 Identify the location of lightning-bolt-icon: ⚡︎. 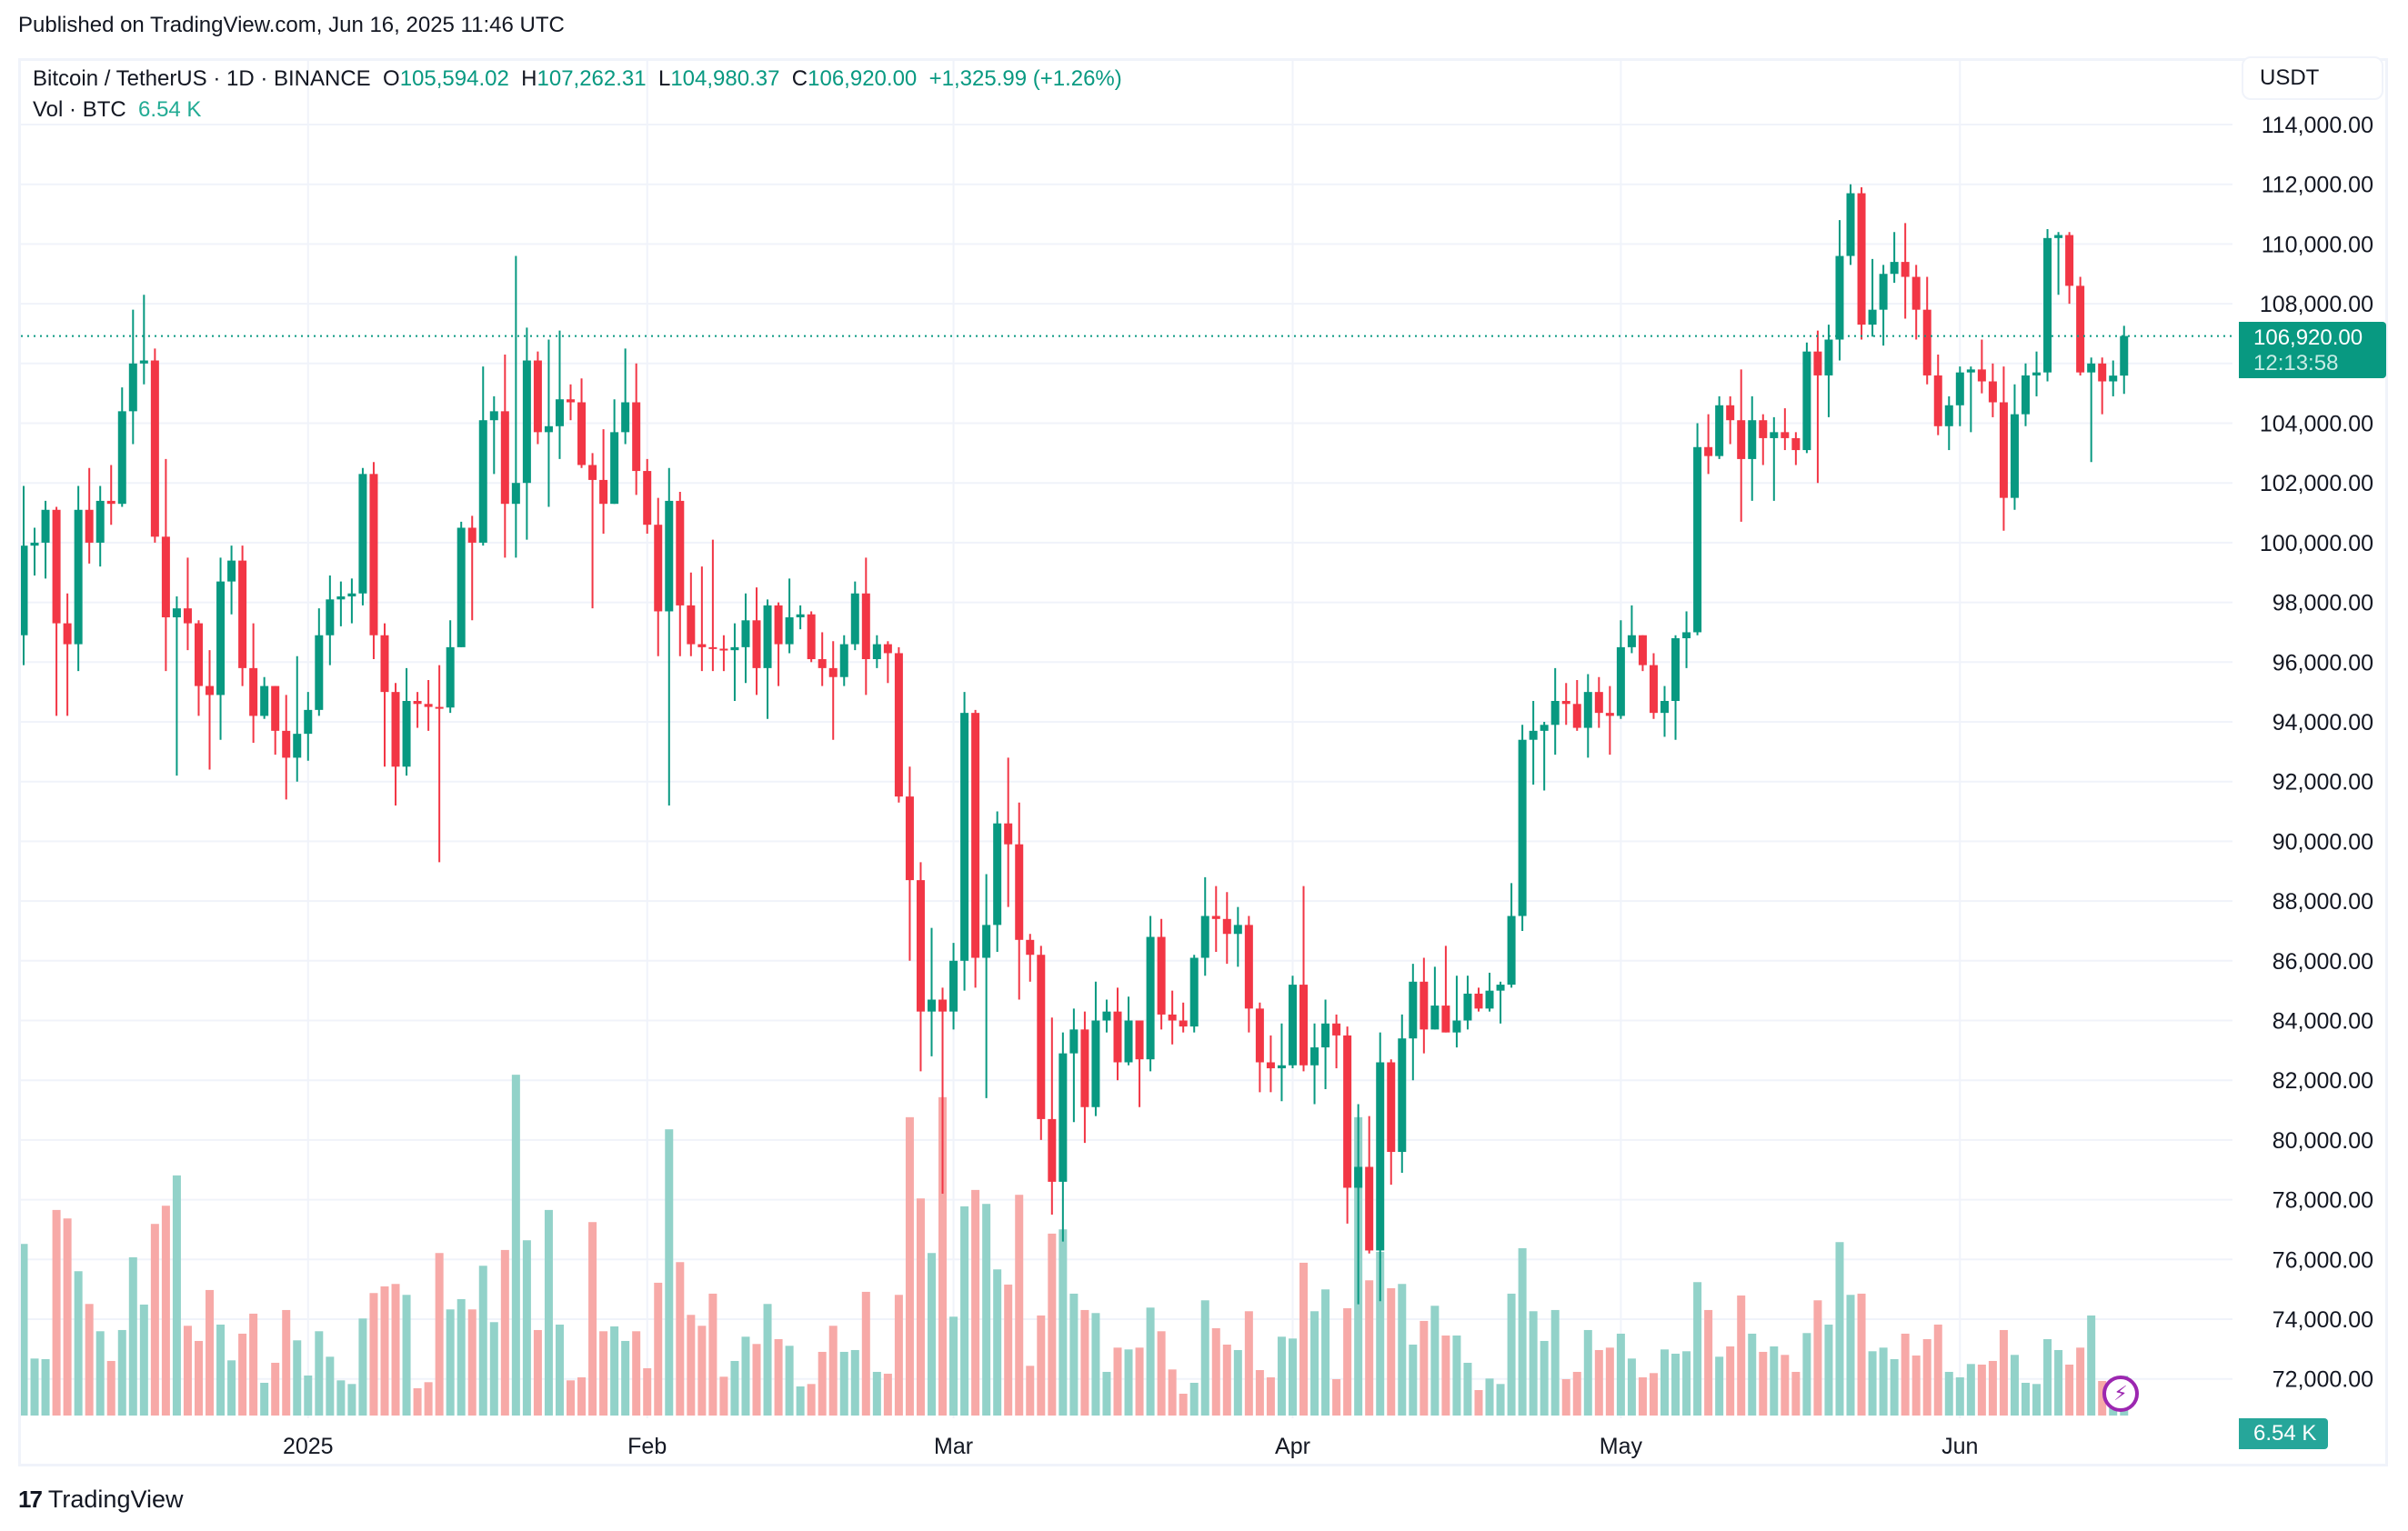
(2120, 1394).